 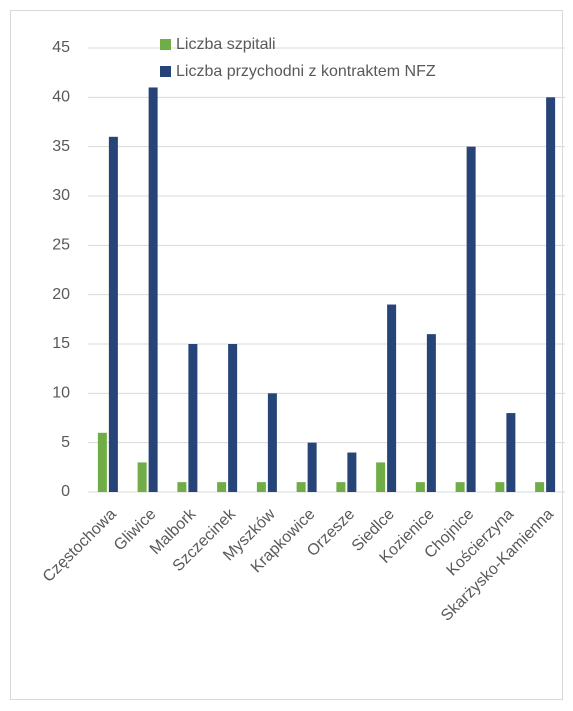 What do you see at coordinates (61, 47) in the screenshot?
I see `y-tick-label: 45` at bounding box center [61, 47].